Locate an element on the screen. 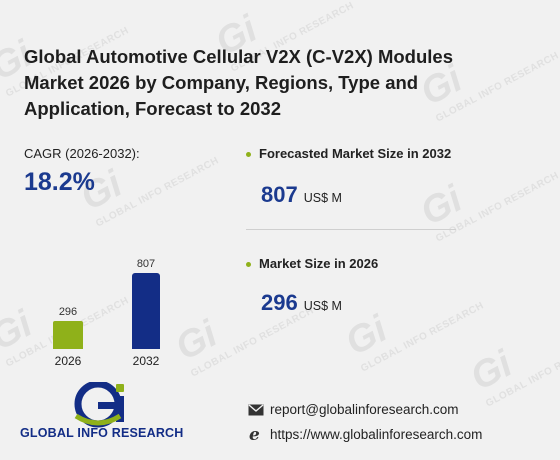 The image size is (560, 460). svg-text: e is located at coordinates (254, 434).